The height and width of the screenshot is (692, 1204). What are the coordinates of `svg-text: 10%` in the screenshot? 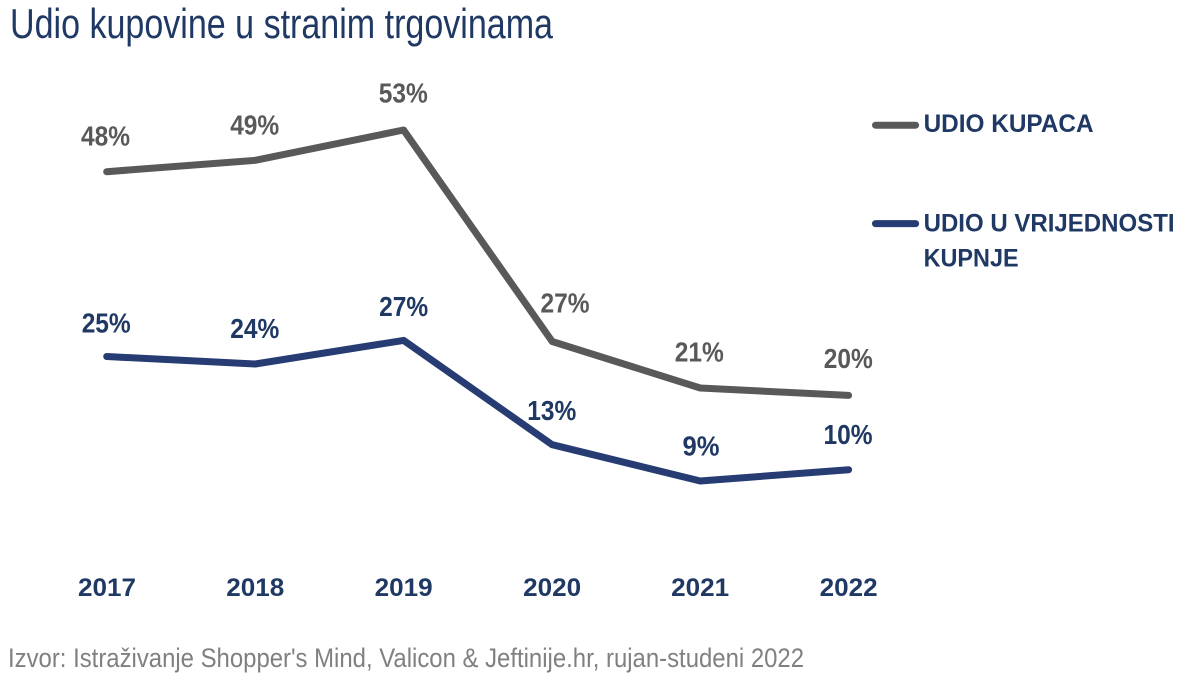 It's located at (848, 434).